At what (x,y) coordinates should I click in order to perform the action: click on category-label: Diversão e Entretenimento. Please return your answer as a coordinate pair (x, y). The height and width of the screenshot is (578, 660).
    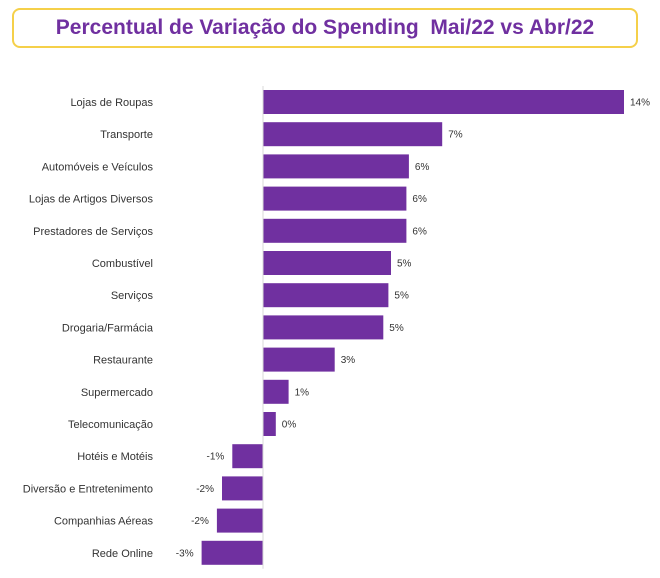
    Looking at the image, I should click on (88, 489).